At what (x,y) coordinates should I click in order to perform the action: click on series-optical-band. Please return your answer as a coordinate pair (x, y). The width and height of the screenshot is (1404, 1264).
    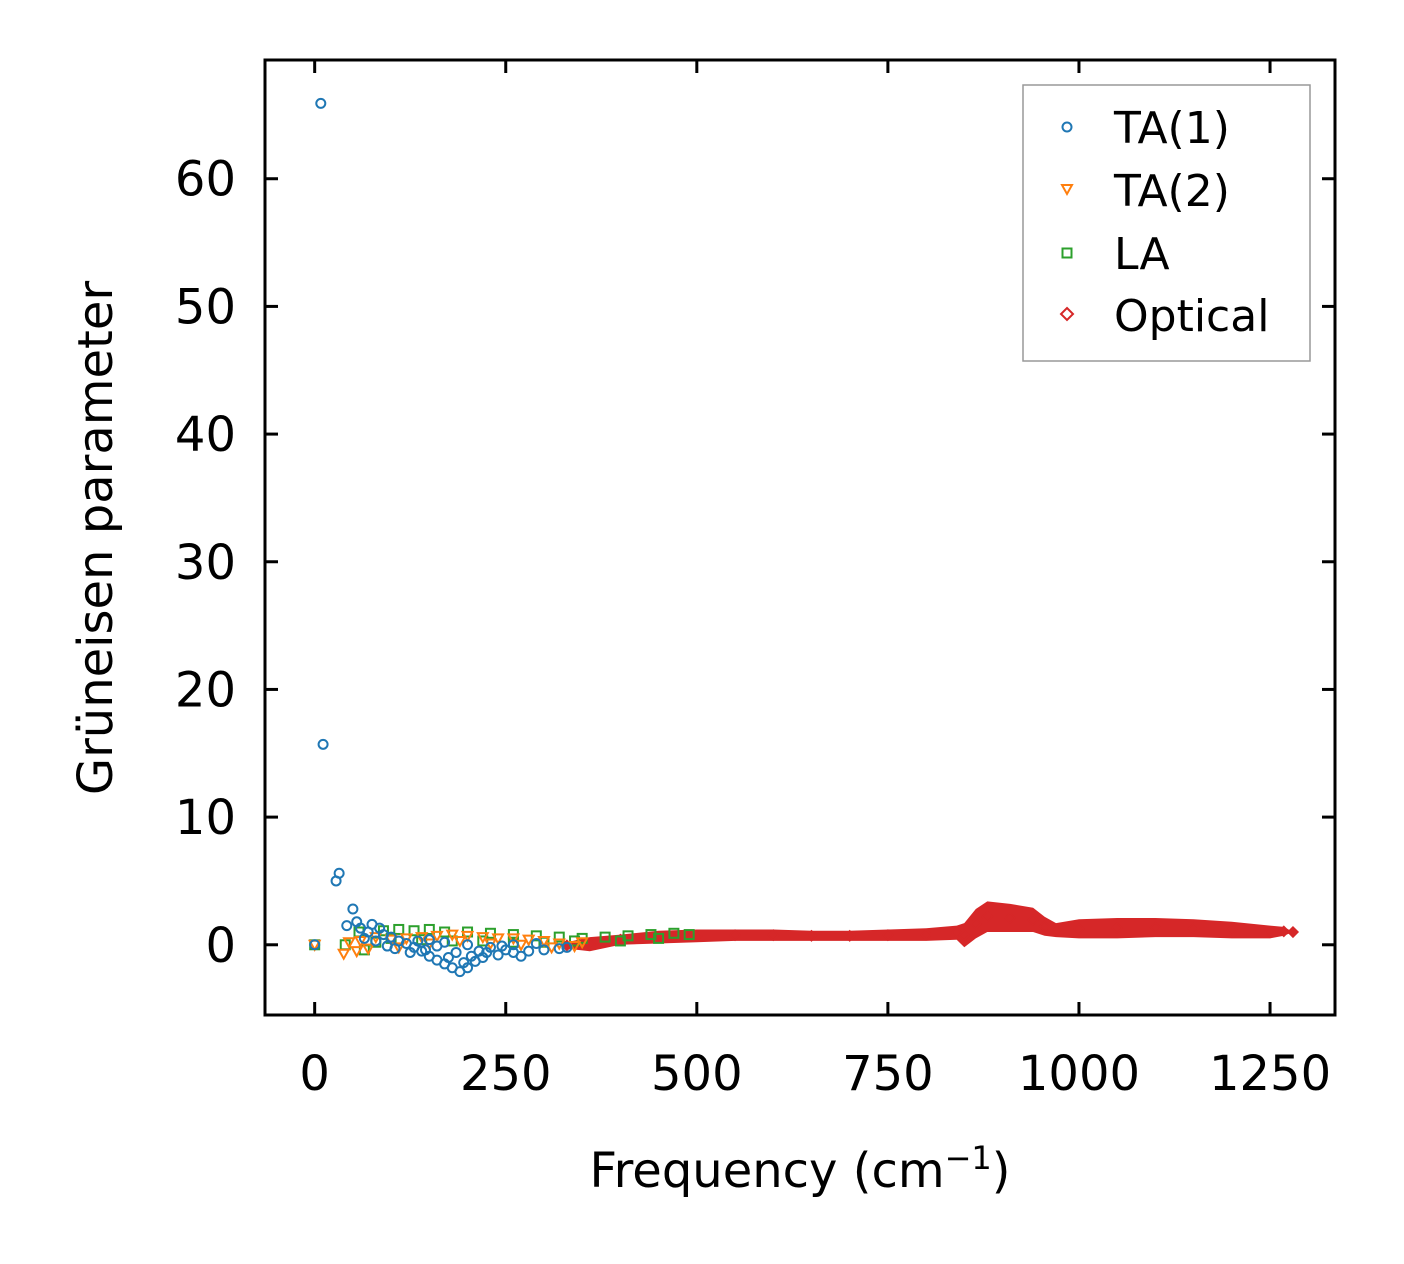
    Looking at the image, I should click on (929, 926).